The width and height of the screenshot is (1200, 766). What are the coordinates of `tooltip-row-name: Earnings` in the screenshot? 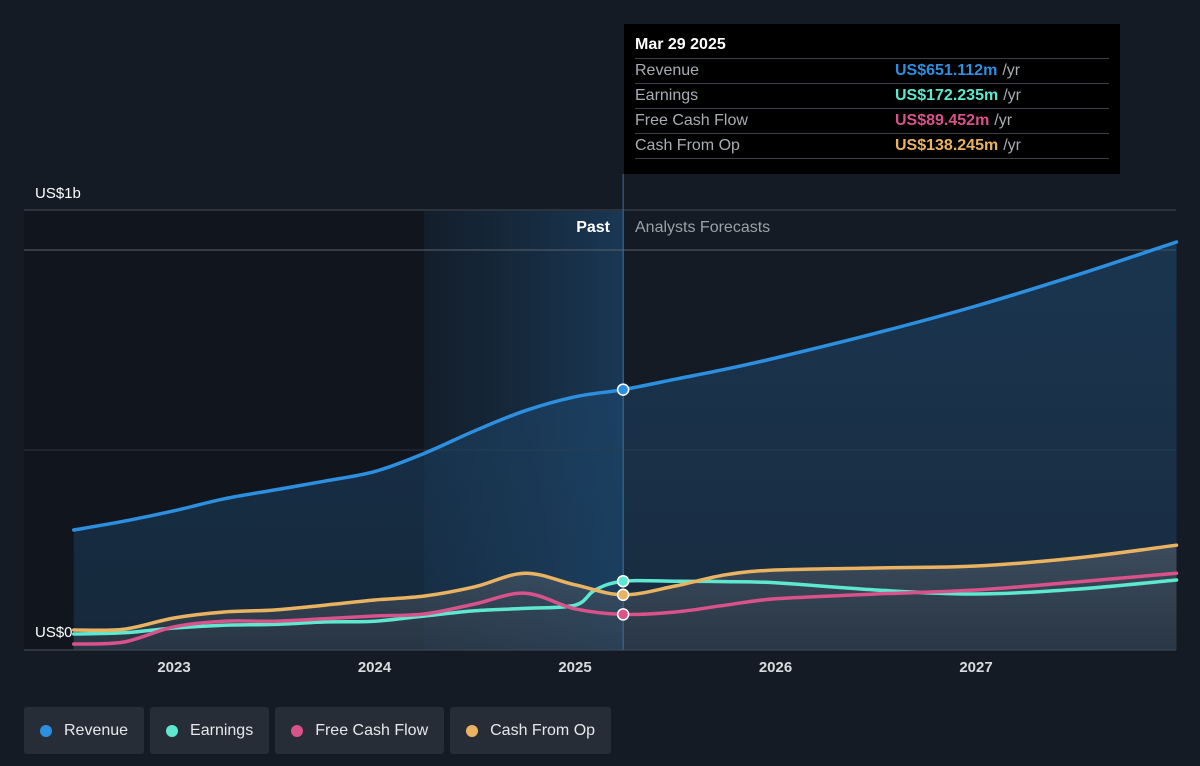 It's located at (667, 95).